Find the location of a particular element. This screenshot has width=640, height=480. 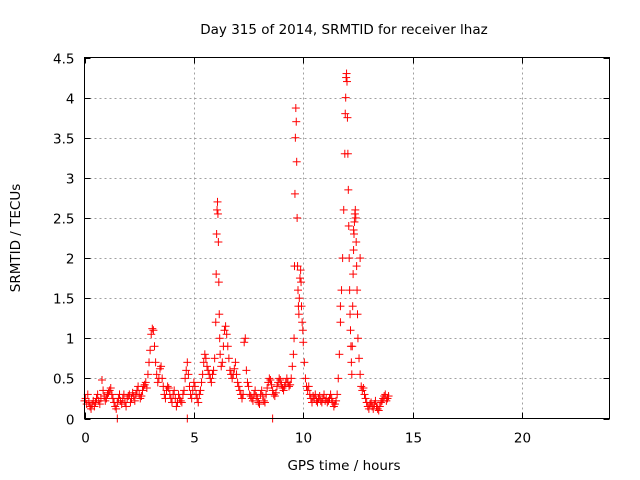

y-tick-label: 1.5 is located at coordinates (63, 300).